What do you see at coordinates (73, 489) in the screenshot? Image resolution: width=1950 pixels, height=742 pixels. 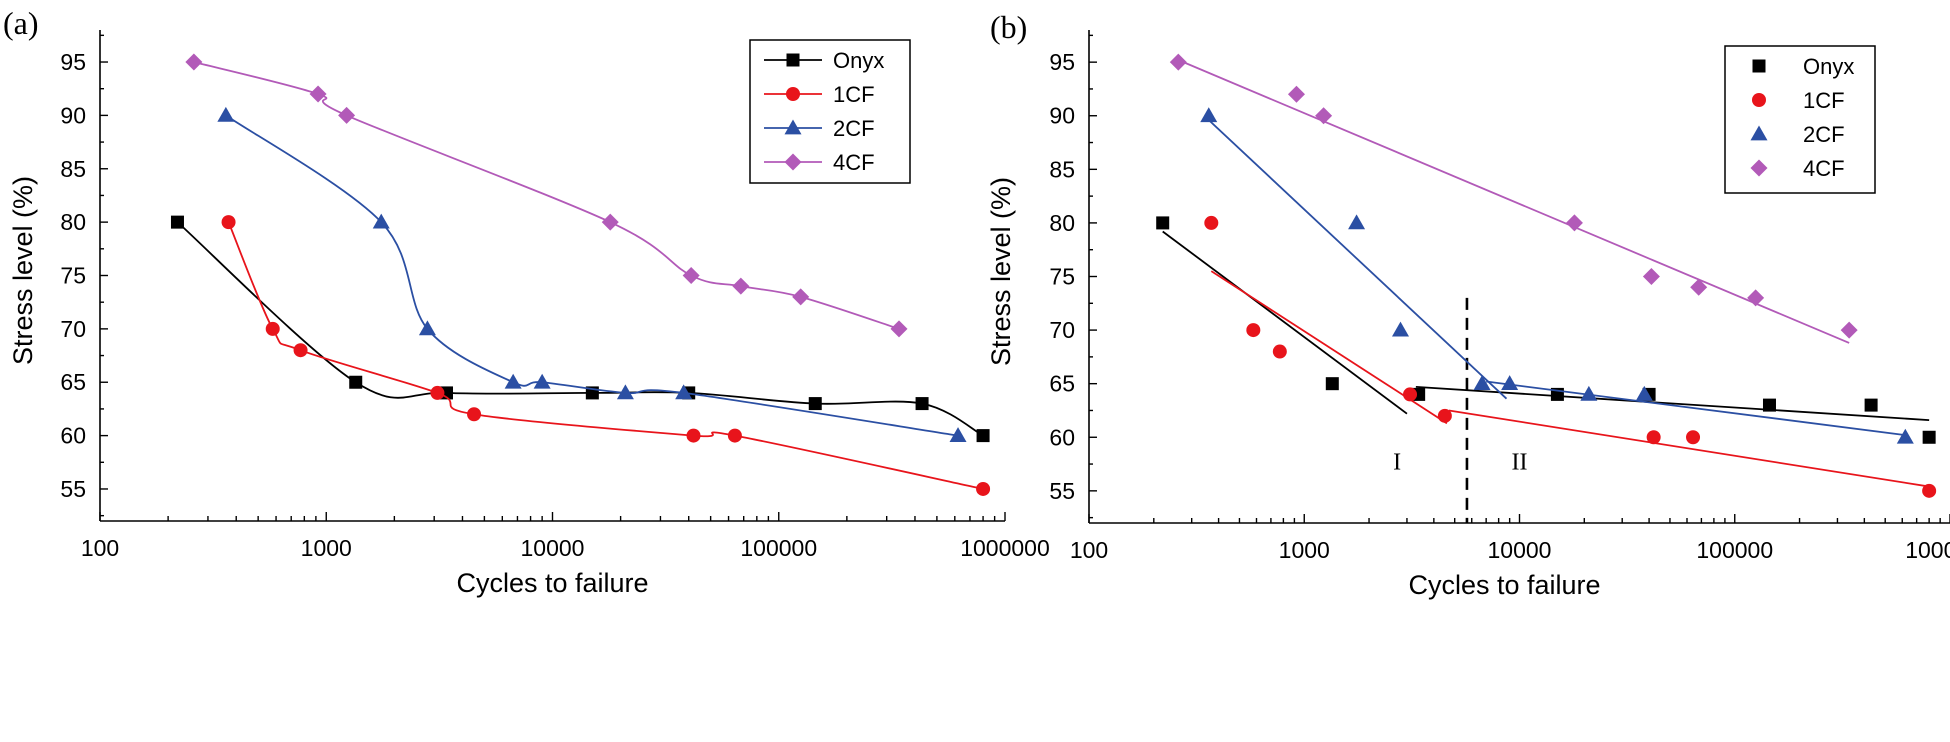 I see `y-tick-label: 55` at bounding box center [73, 489].